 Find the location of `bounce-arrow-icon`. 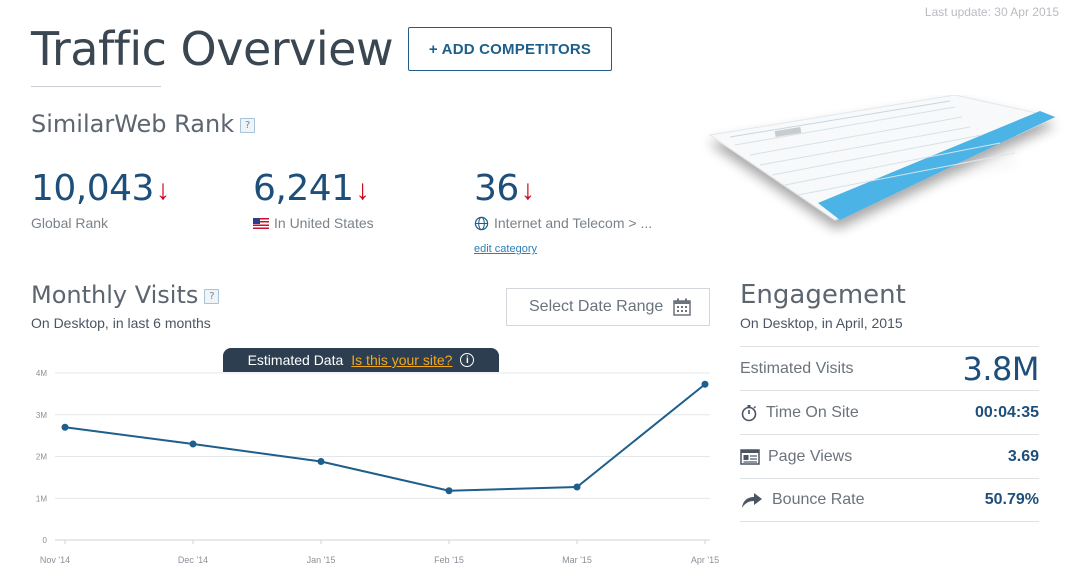

bounce-arrow-icon is located at coordinates (752, 500).